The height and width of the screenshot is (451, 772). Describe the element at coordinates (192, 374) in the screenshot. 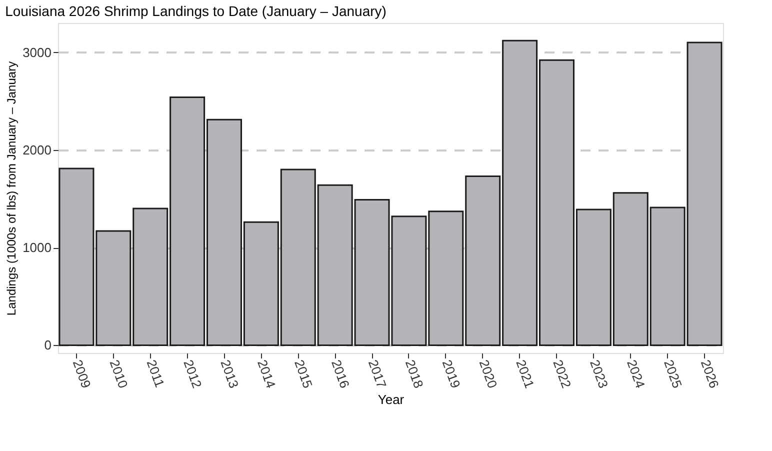

I see `x-tick-label: 2012` at that location.